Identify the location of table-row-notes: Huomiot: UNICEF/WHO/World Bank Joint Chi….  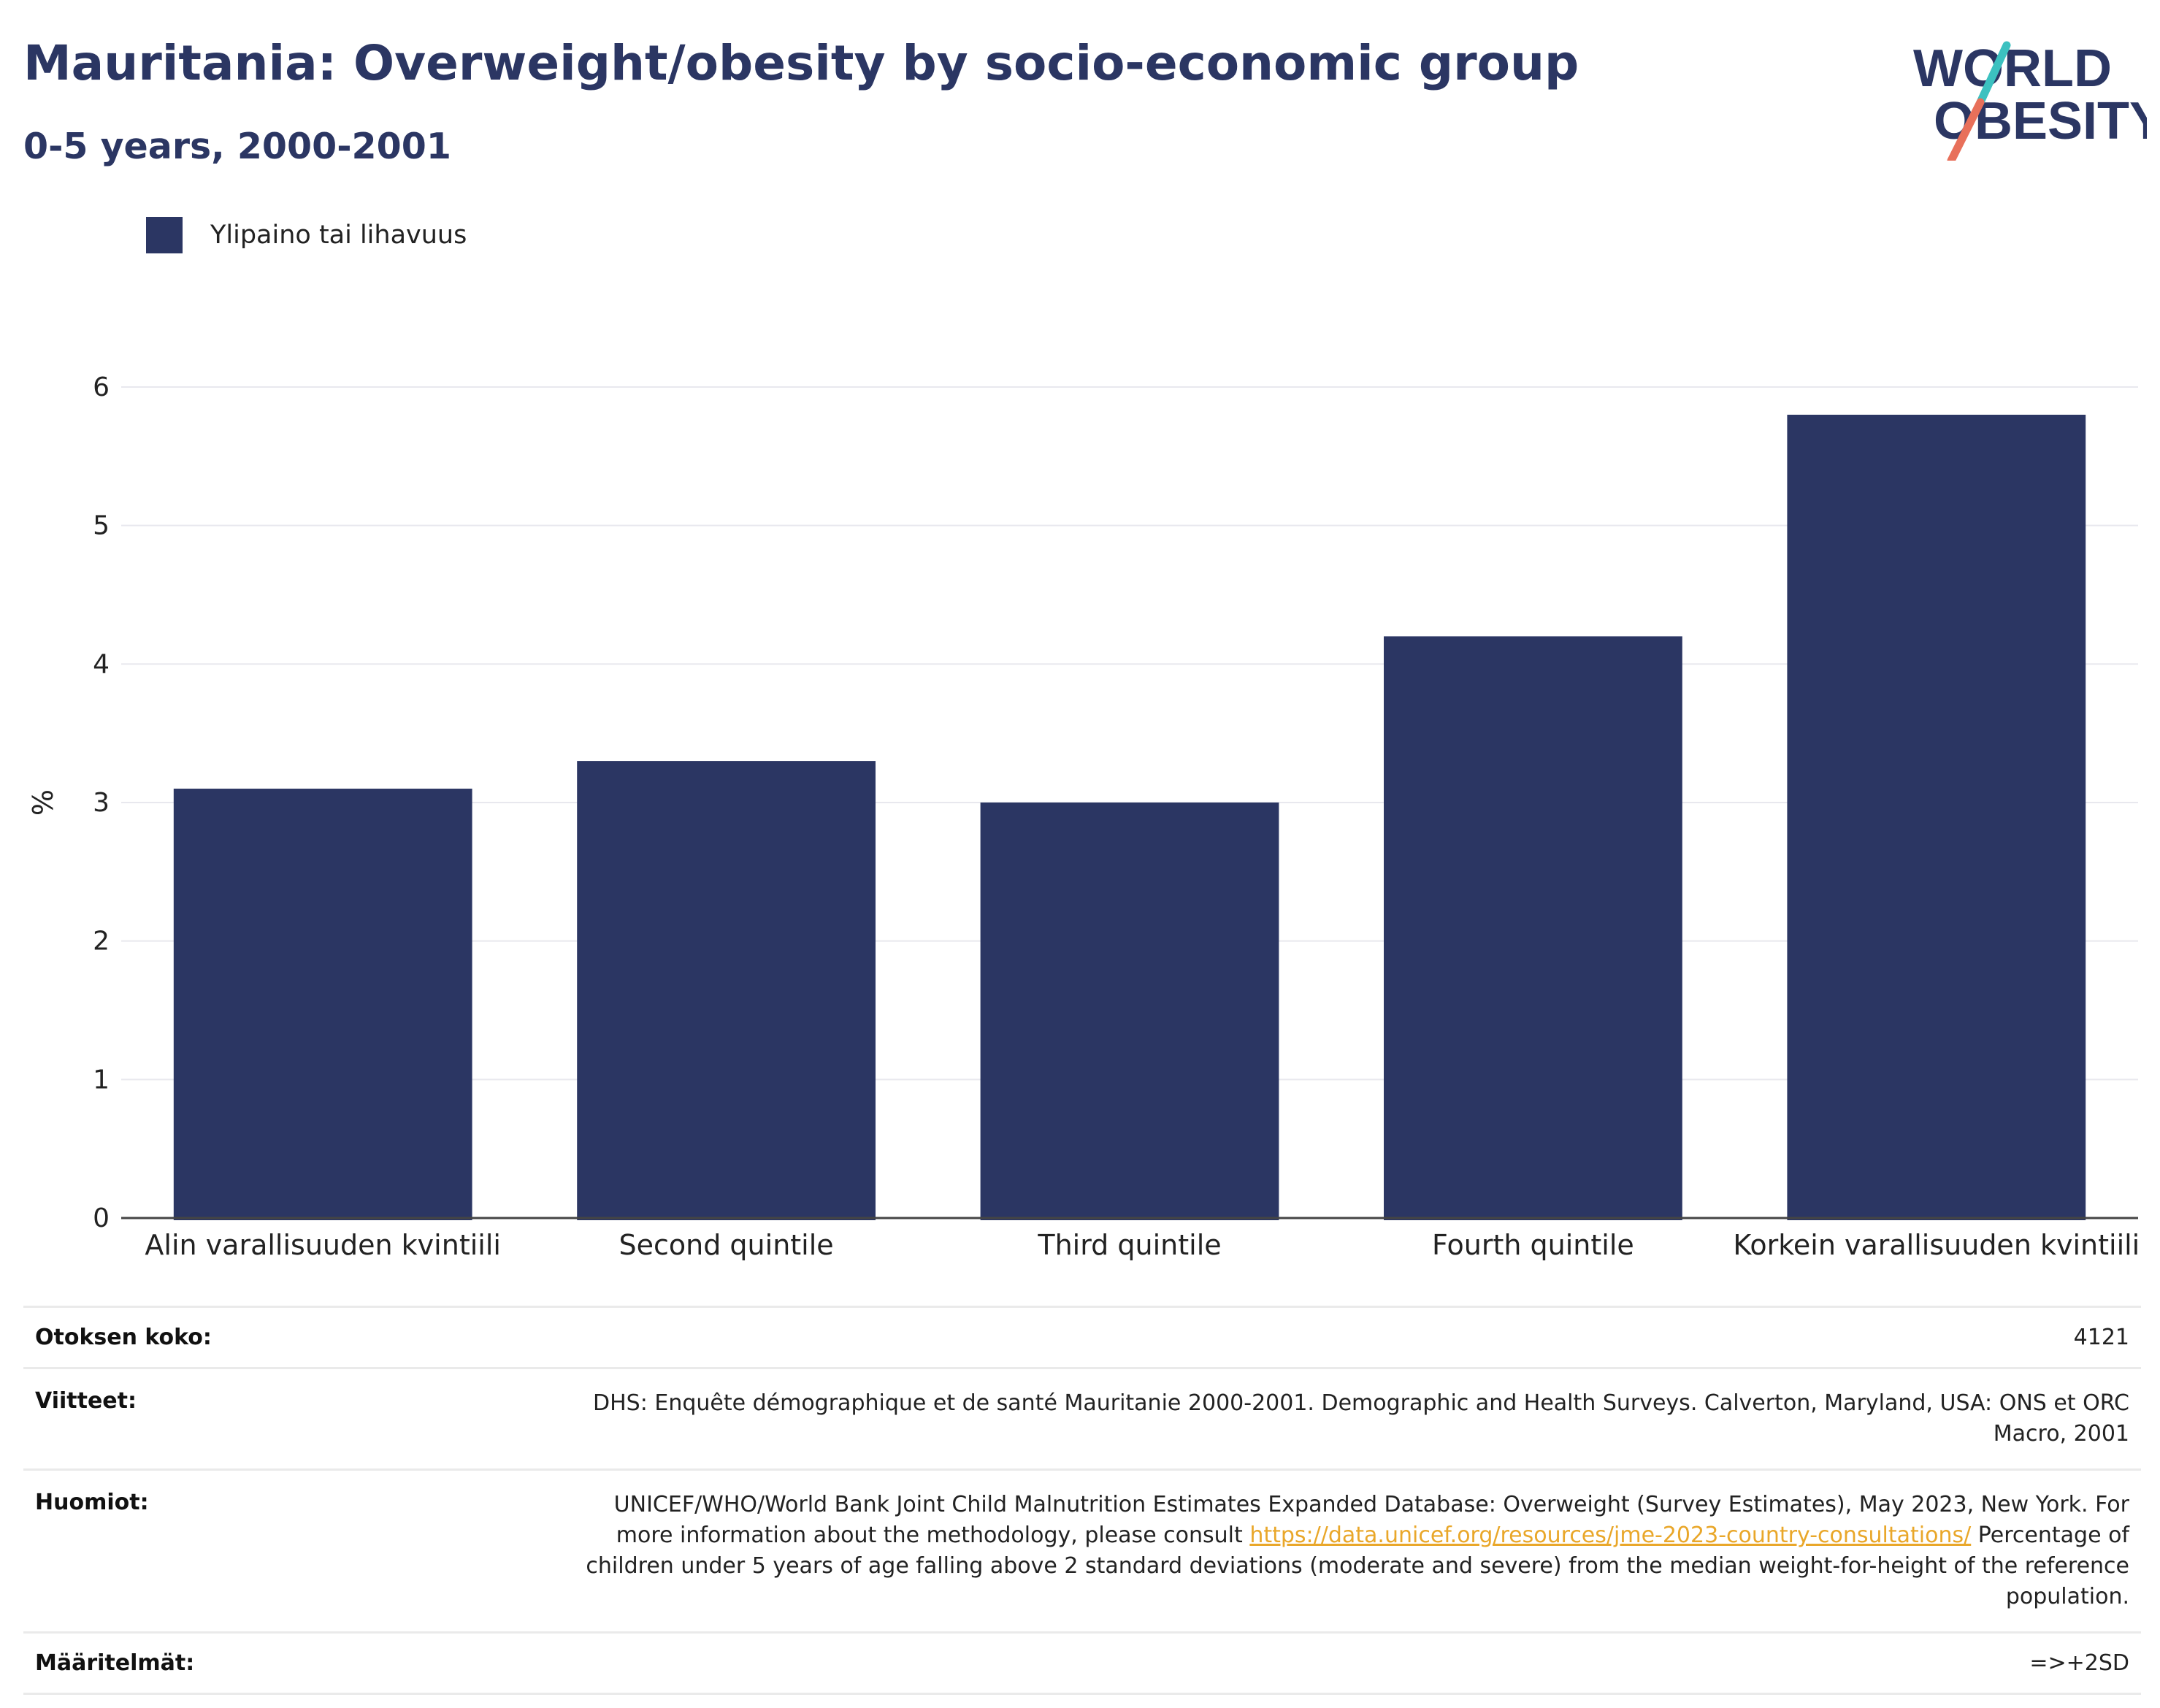
(1082, 1552).